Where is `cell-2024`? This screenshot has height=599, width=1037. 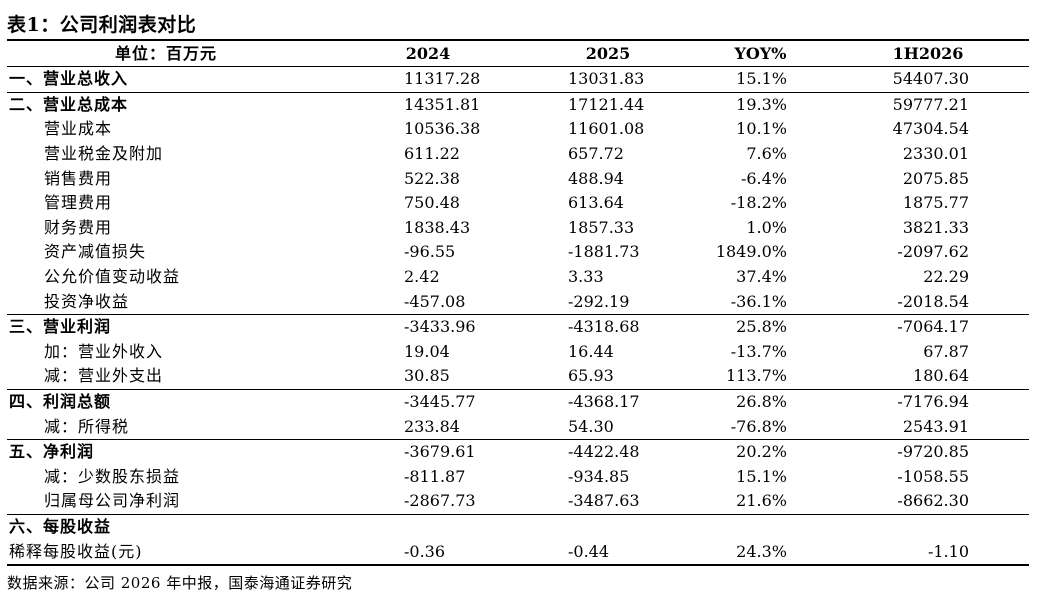
cell-2024 is located at coordinates (428, 526).